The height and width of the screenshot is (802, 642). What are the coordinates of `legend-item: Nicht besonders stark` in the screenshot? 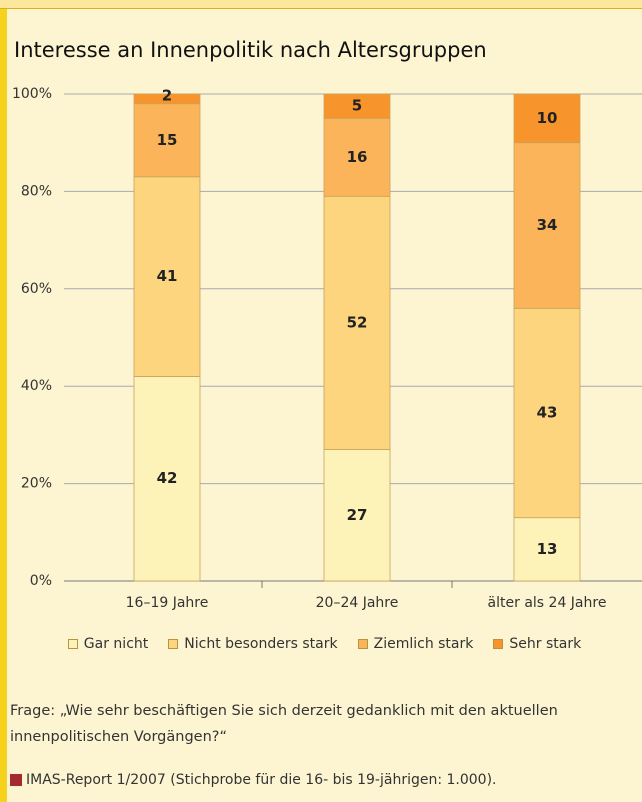 It's located at (253, 644).